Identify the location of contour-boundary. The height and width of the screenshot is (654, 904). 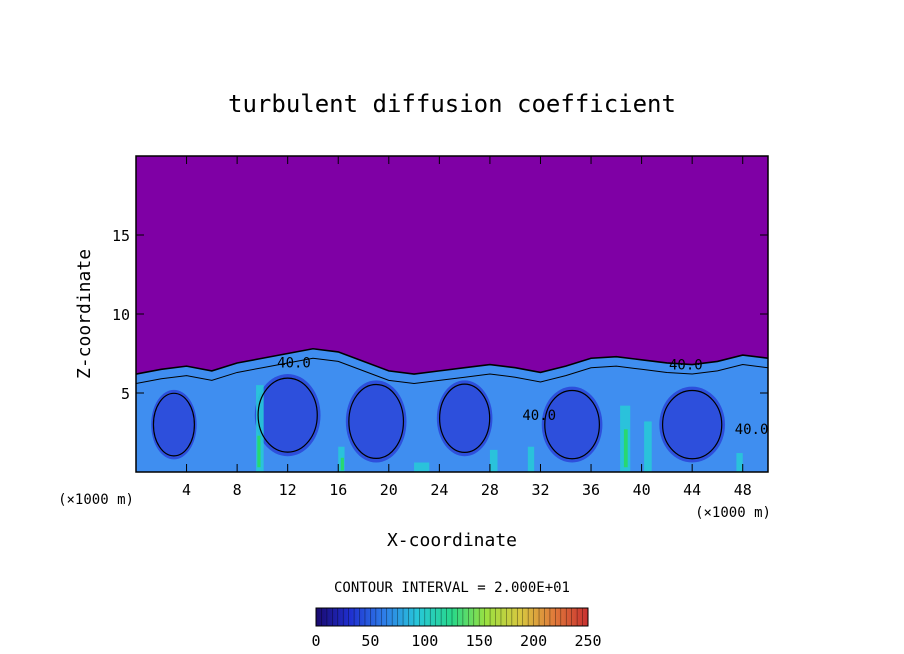
(452, 361).